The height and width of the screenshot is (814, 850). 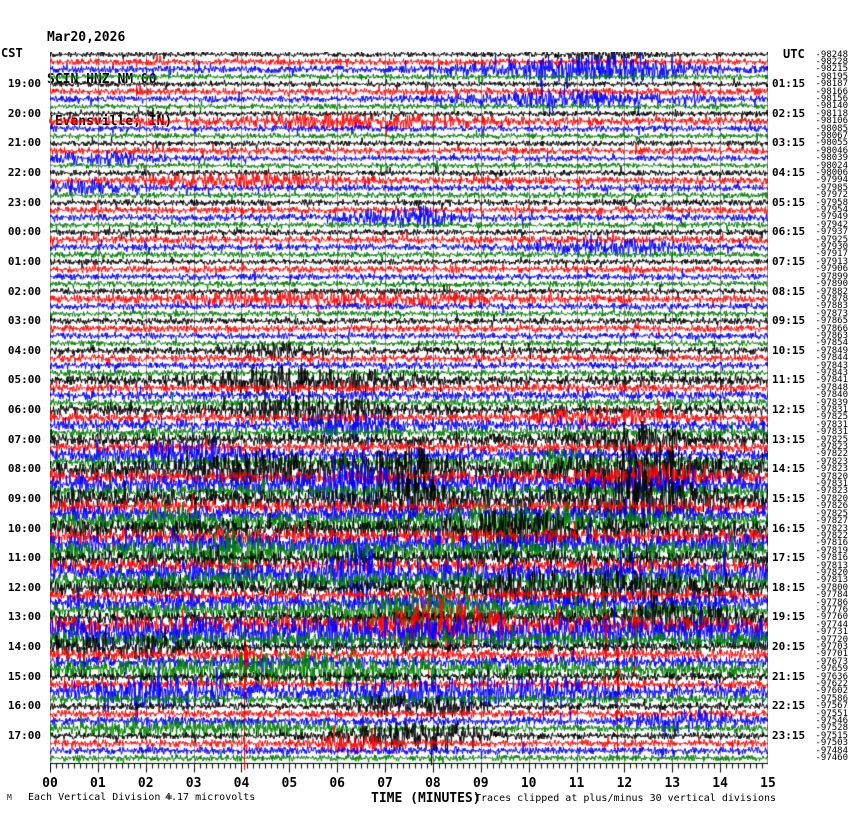 I want to click on utc-hour-label: 08:15, so click(x=789, y=291).